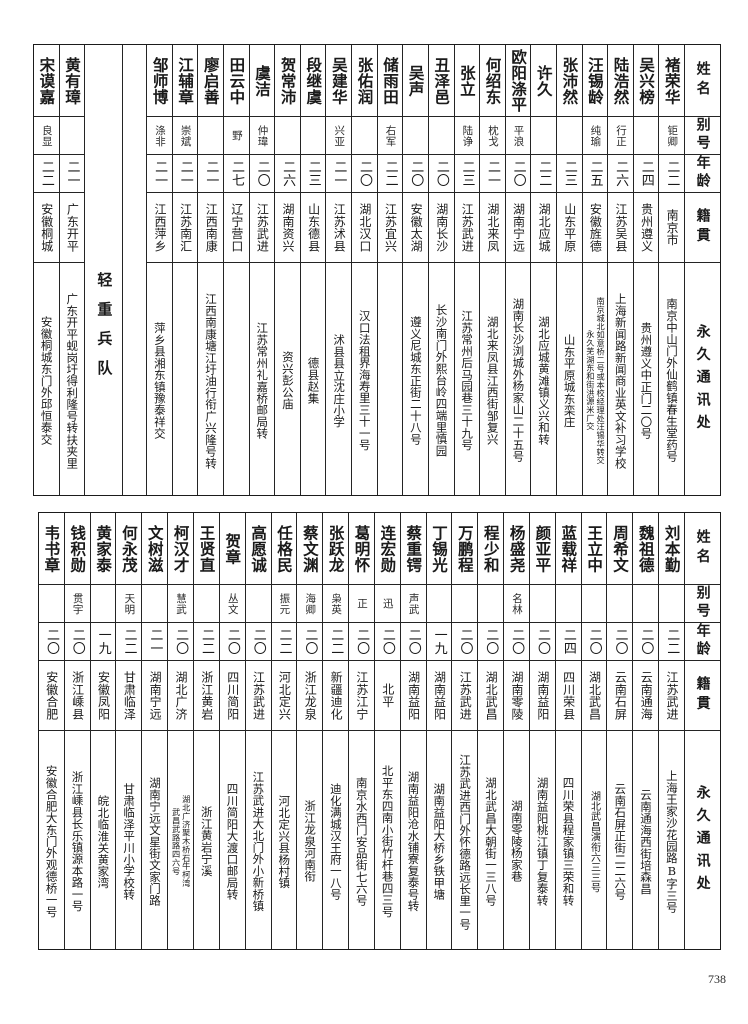  What do you see at coordinates (46, 135) in the screenshot?
I see `entry-alias-text: 良显` at bounding box center [46, 135].